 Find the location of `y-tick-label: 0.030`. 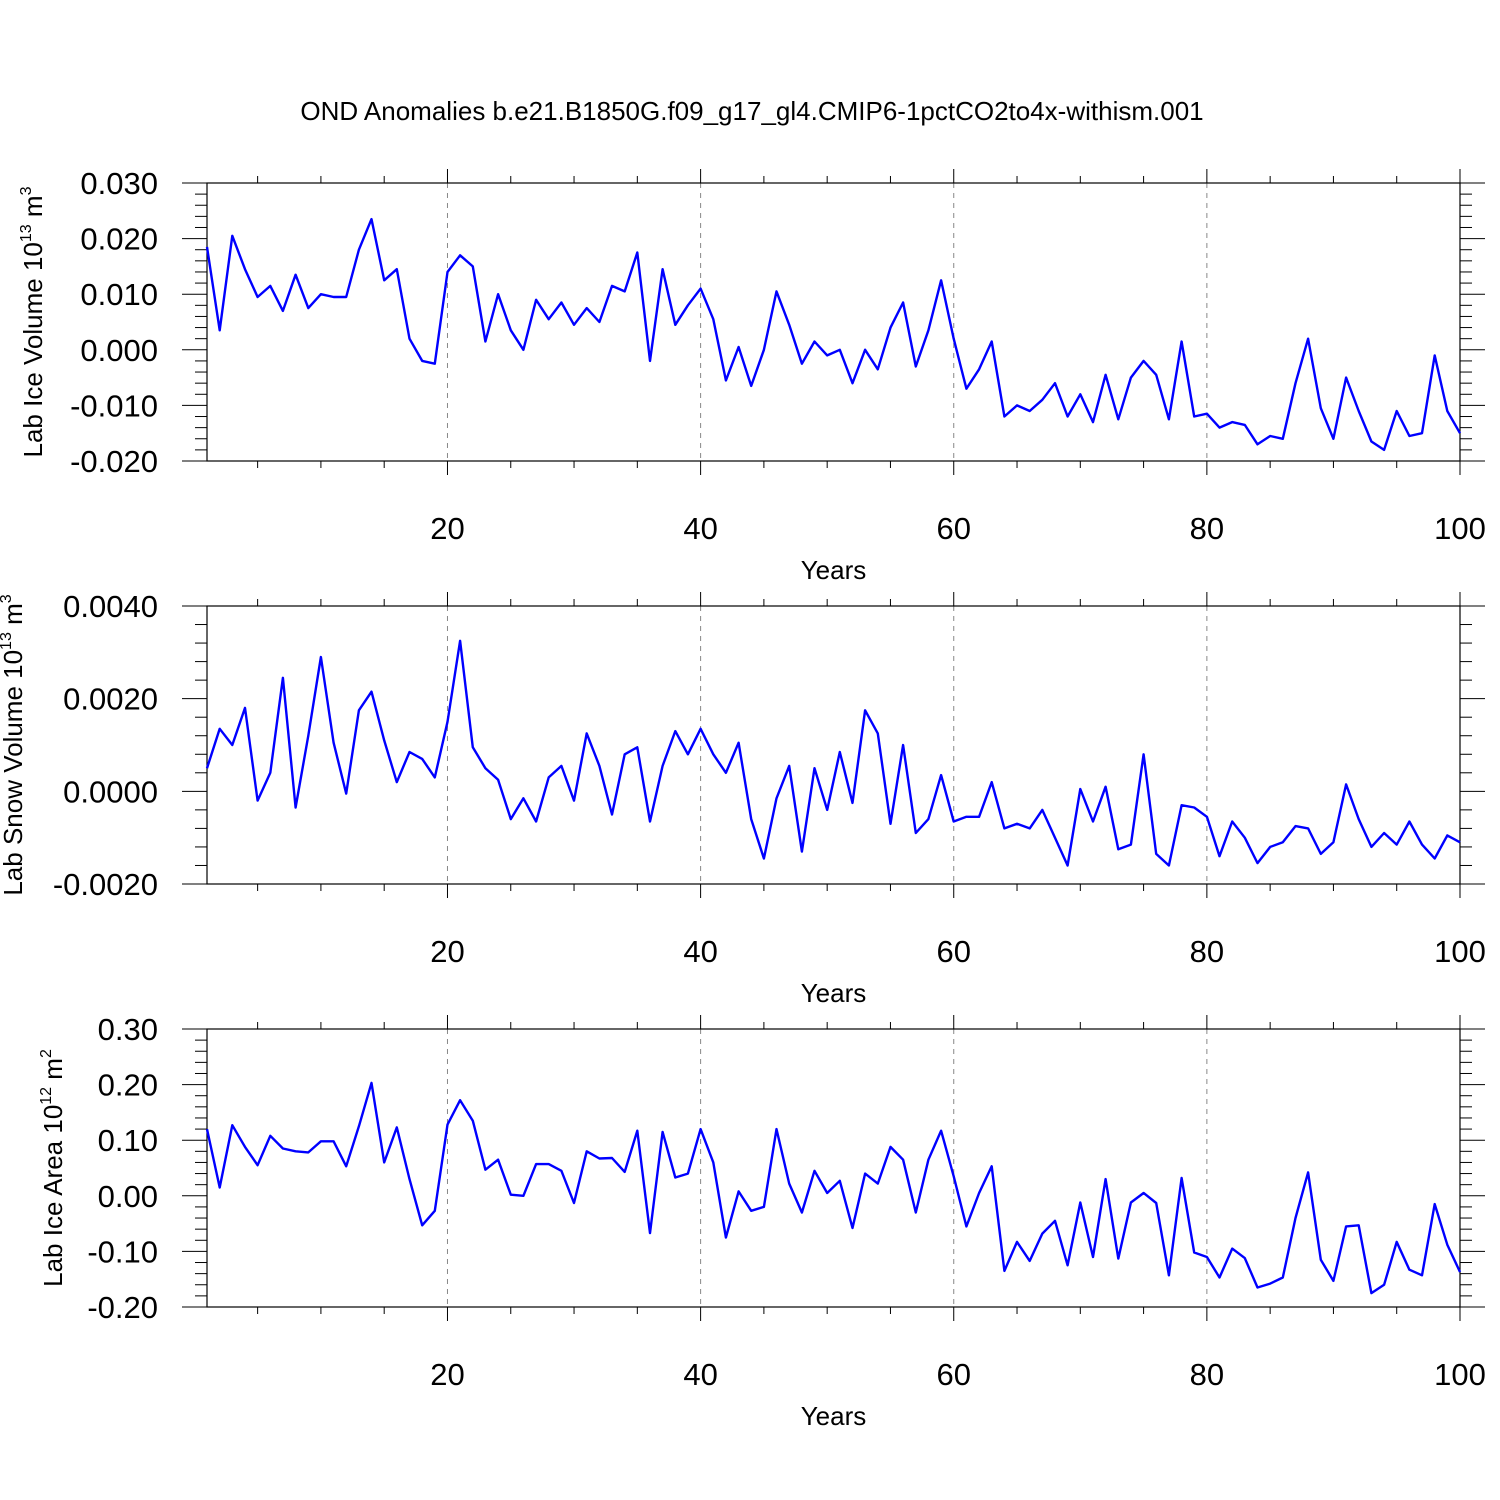

y-tick-label: 0.030 is located at coordinates (119, 183).